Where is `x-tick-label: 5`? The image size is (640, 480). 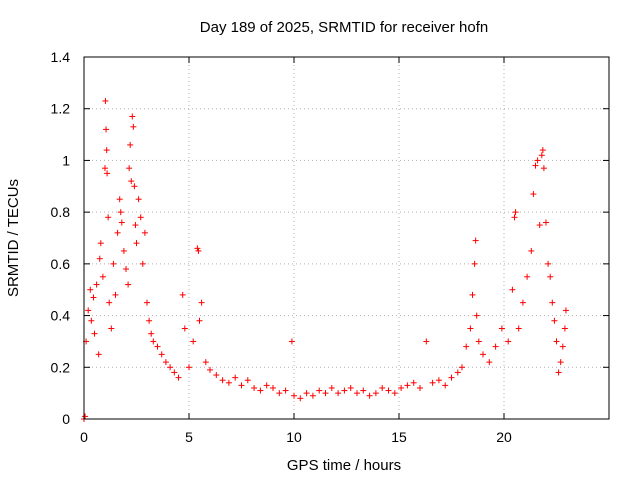
x-tick-label: 5 is located at coordinates (189, 437).